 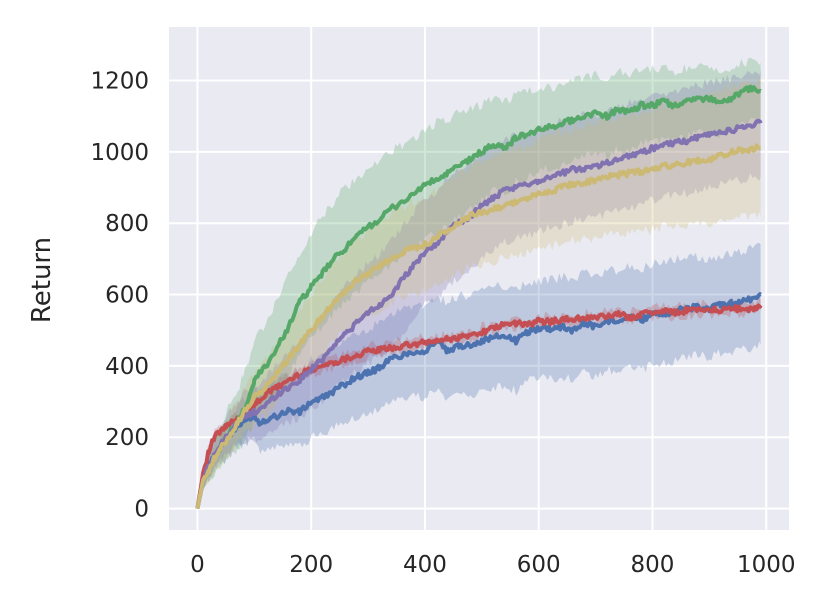 I want to click on x-tick-label: 400, so click(x=425, y=565).